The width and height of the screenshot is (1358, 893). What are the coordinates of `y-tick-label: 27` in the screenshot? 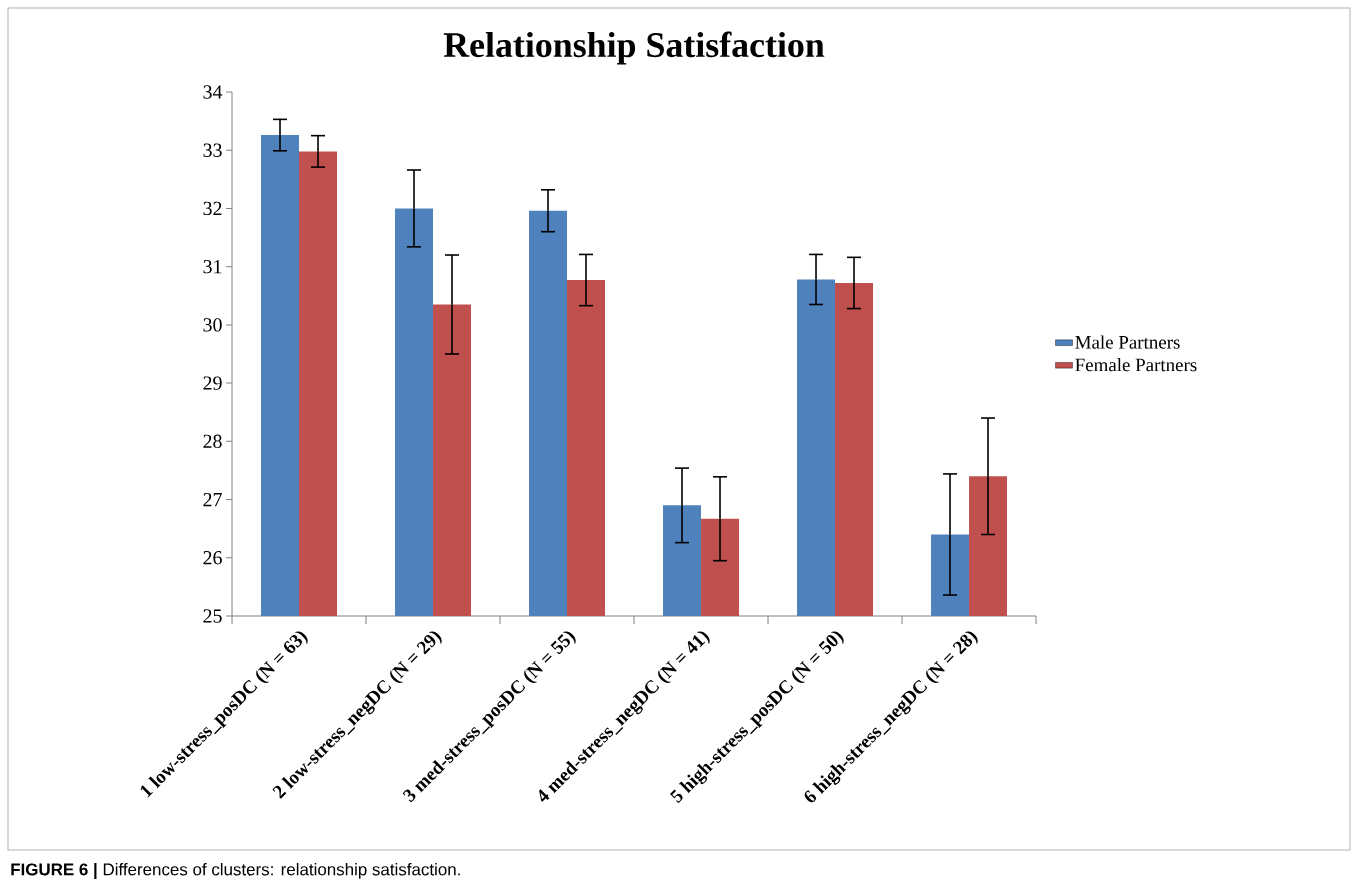 It's located at (212, 499).